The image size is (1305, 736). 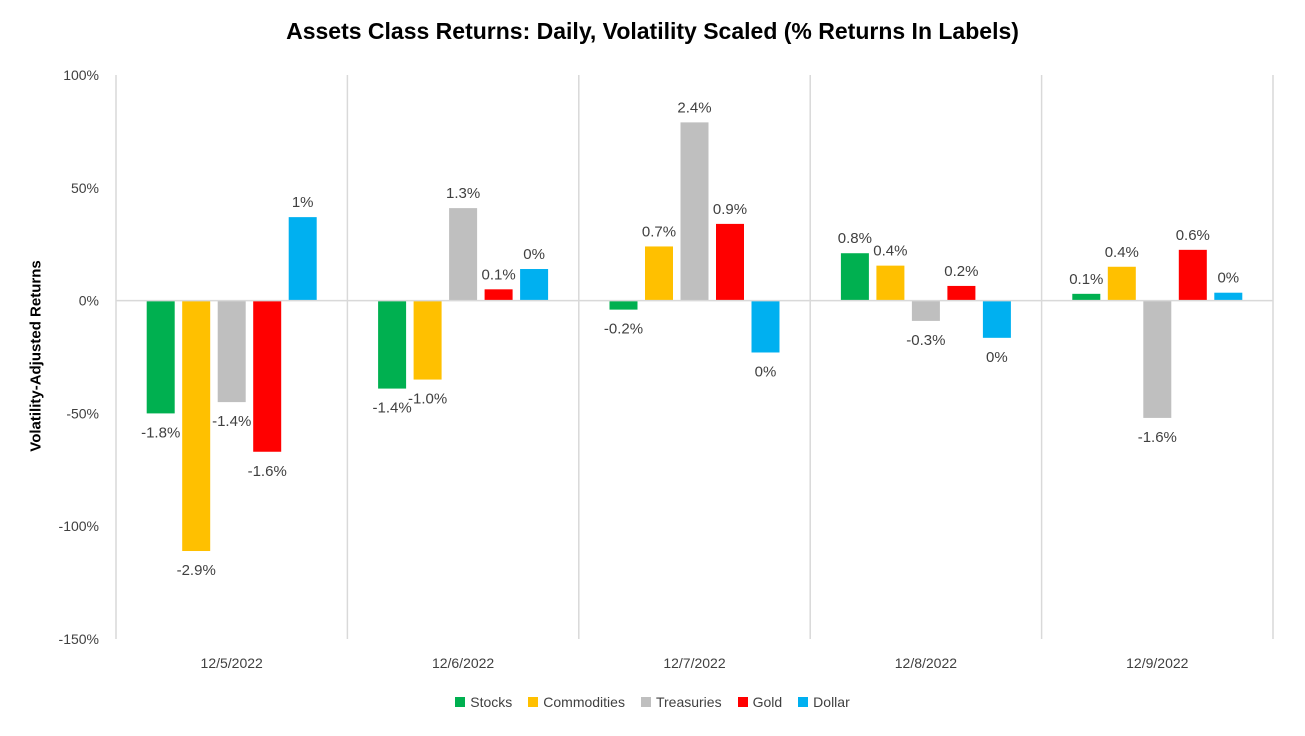 I want to click on y-tick-label: -50%, so click(x=82, y=413).